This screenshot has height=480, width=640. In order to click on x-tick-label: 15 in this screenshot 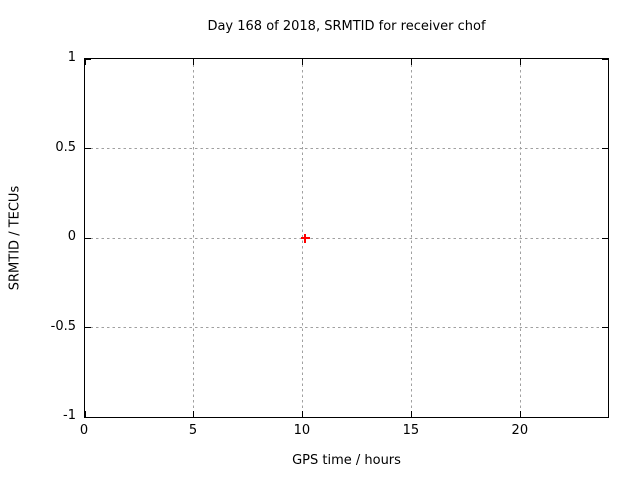, I will do `click(411, 430)`.